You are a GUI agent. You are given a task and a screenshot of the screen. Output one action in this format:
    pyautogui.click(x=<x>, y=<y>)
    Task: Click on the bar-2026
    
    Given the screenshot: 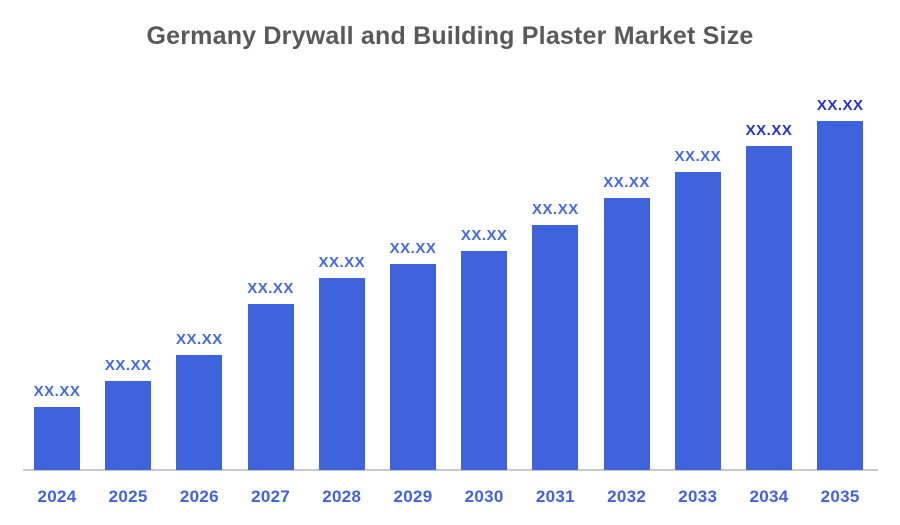 What is the action you would take?
    pyautogui.click(x=199, y=412)
    